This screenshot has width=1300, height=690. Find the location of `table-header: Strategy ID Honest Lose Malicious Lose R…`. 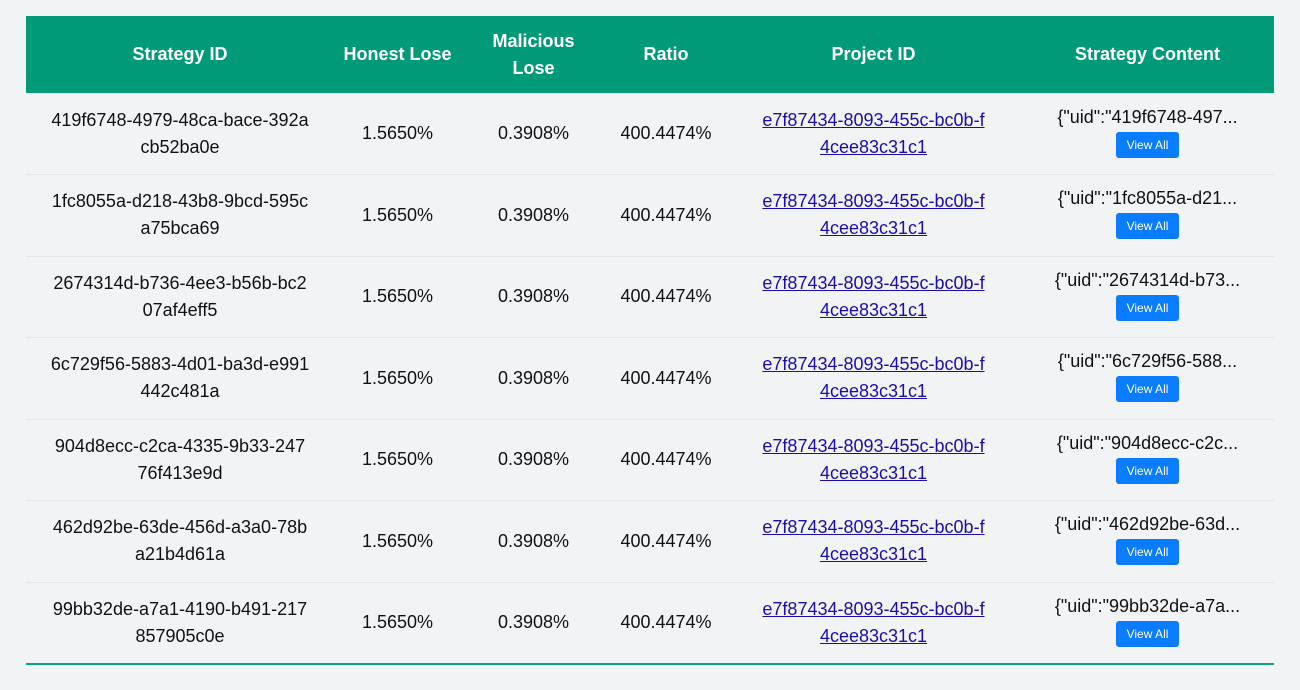

table-header: Strategy ID Honest Lose Malicious Lose R… is located at coordinates (650, 54).